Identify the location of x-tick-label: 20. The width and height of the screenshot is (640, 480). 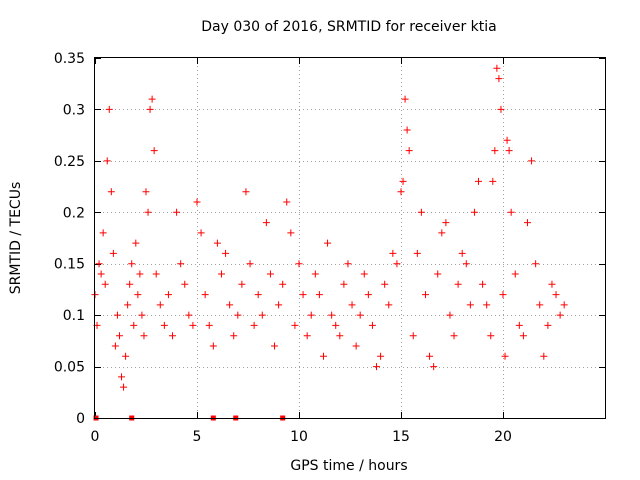
(503, 437).